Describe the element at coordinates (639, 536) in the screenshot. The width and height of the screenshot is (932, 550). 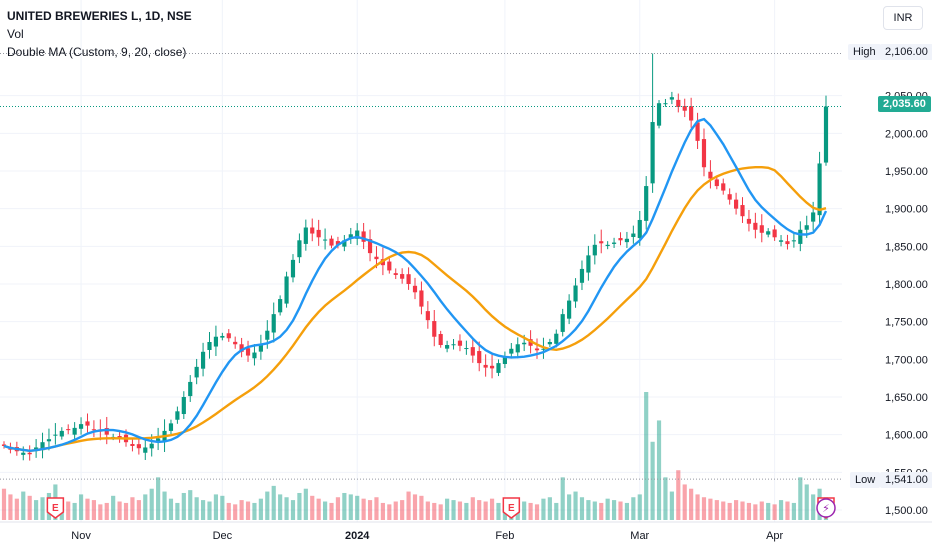
I see `time-tick-label: Mar` at that location.